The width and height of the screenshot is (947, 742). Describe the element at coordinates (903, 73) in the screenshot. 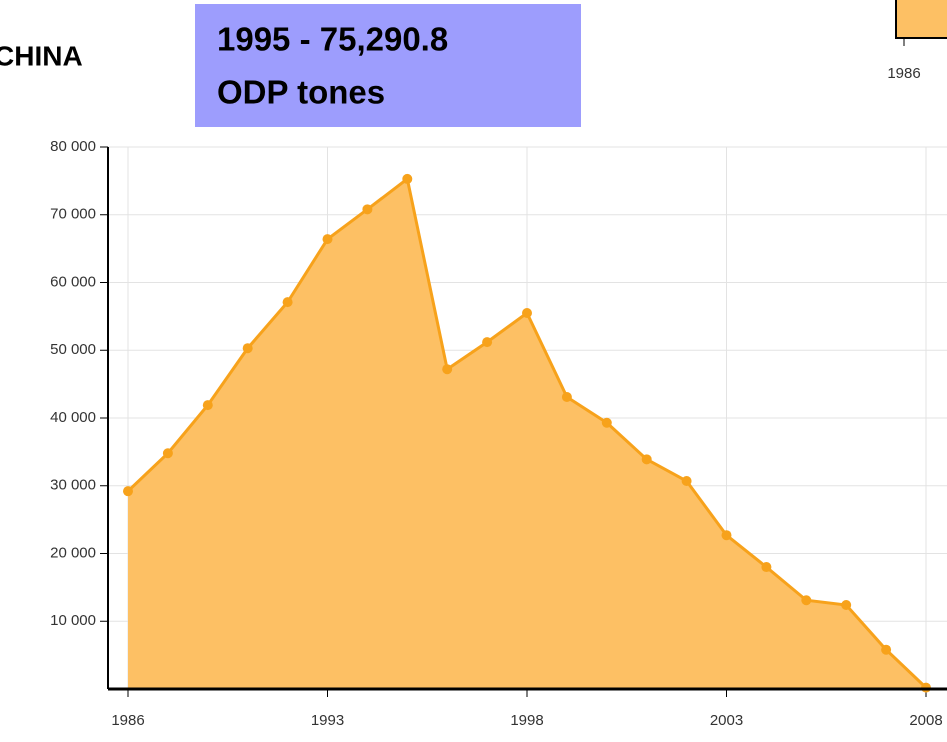

I see `navigator-label: 1986` at that location.